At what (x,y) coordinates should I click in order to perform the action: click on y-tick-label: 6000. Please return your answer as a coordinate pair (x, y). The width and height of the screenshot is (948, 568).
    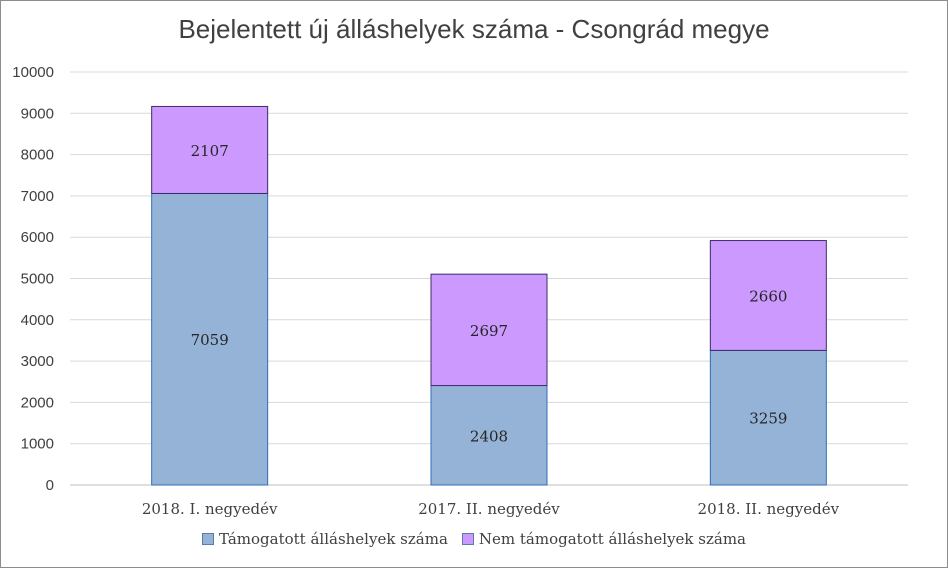
    Looking at the image, I should click on (37, 237).